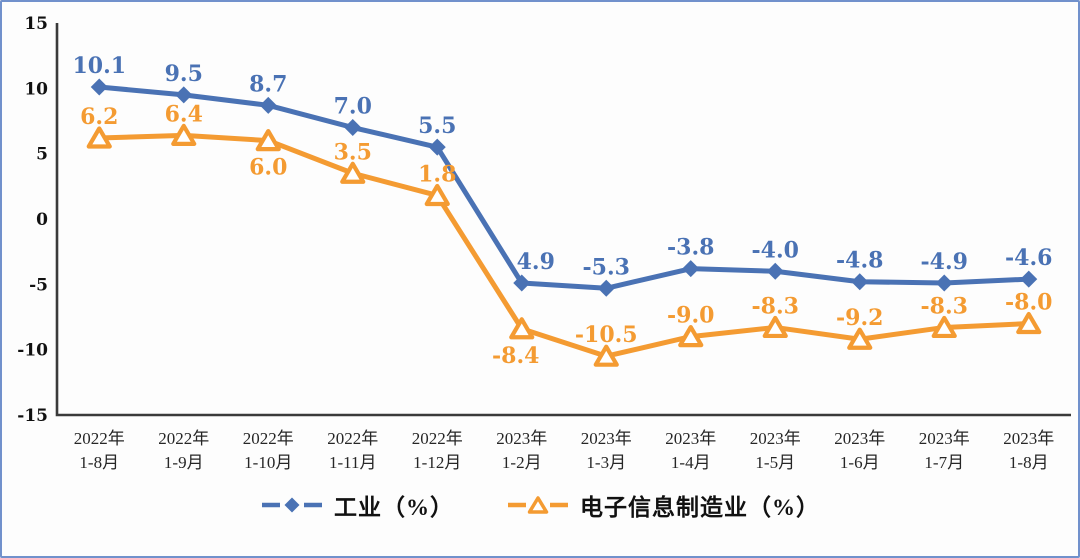  Describe the element at coordinates (36, 24) in the screenshot. I see `y-axis-tick-label: 15` at that location.